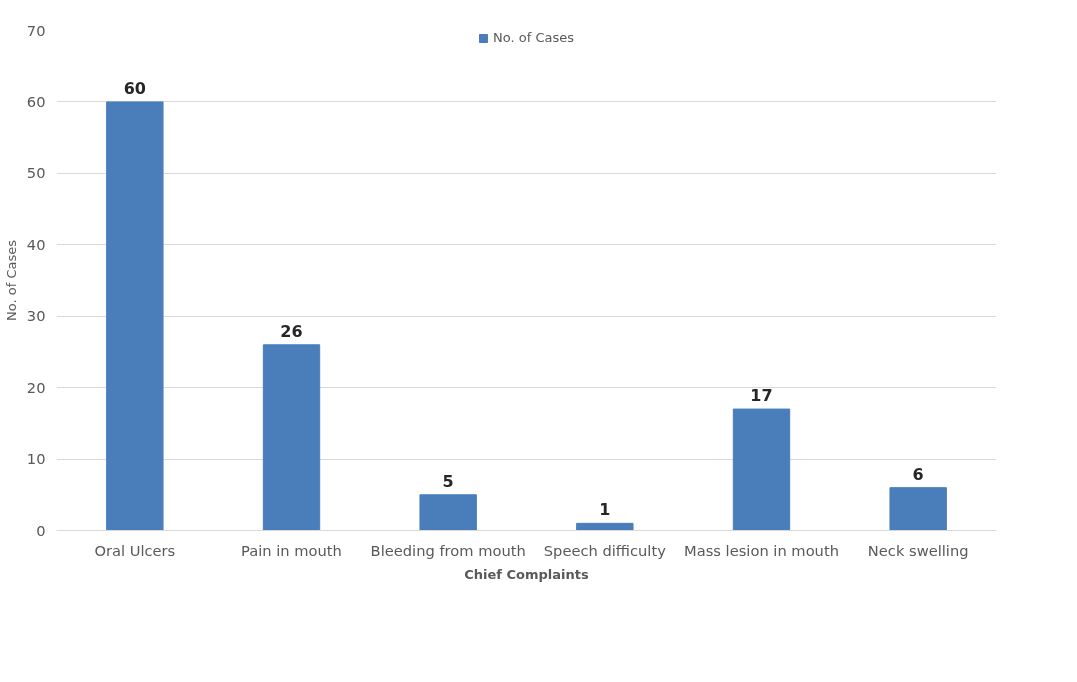 This screenshot has height=682, width=1077. Describe the element at coordinates (918, 550) in the screenshot. I see `x-tick-label: Neck swelling` at that location.